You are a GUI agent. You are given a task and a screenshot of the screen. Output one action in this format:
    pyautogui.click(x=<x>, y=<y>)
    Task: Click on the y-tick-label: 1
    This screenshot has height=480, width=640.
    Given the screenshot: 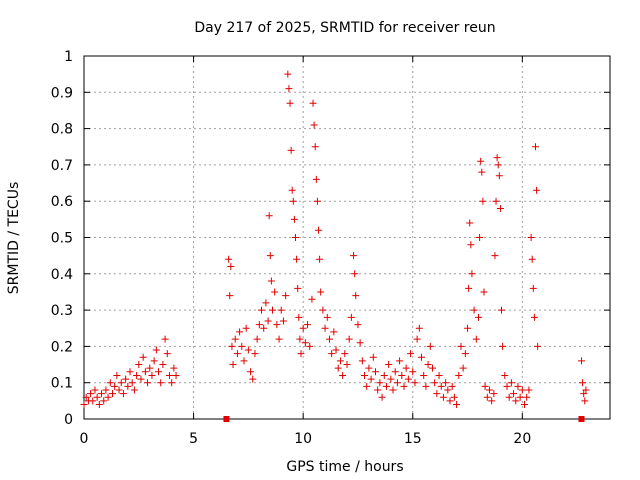 What is the action you would take?
    pyautogui.click(x=68, y=57)
    